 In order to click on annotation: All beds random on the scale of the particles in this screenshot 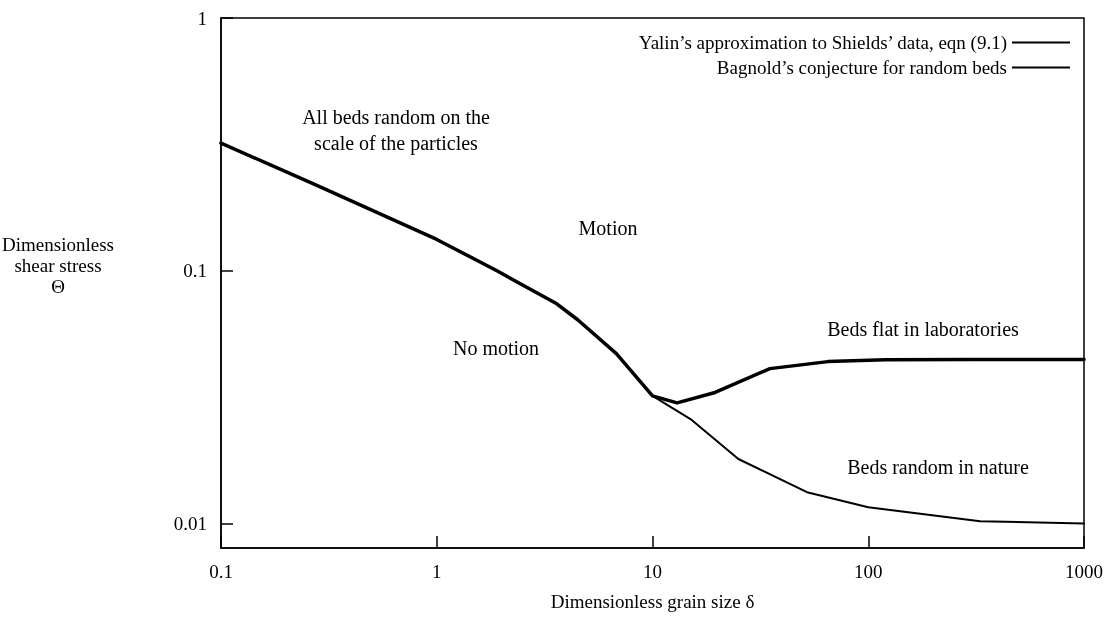, I will do `click(396, 130)`.